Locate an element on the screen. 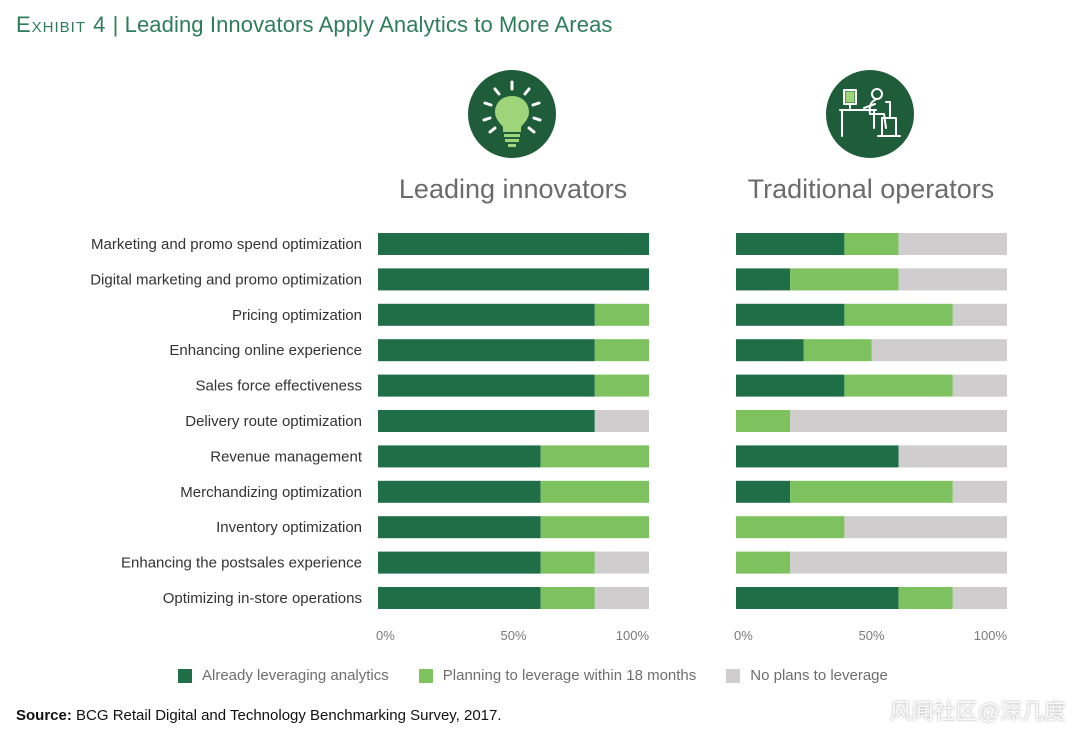 Image resolution: width=1080 pixels, height=735 pixels. category-label: Inventory optimization is located at coordinates (289, 527).